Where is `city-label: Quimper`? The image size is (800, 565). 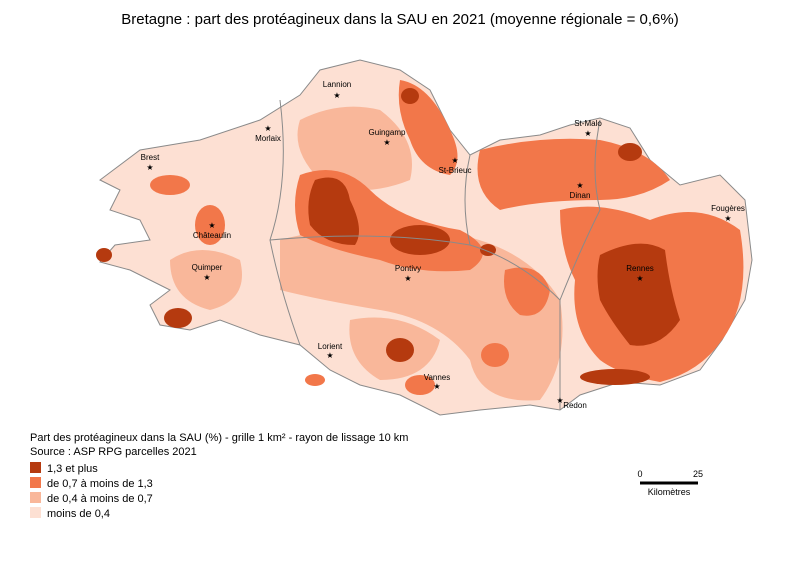
city-label: Quimper is located at coordinates (207, 267).